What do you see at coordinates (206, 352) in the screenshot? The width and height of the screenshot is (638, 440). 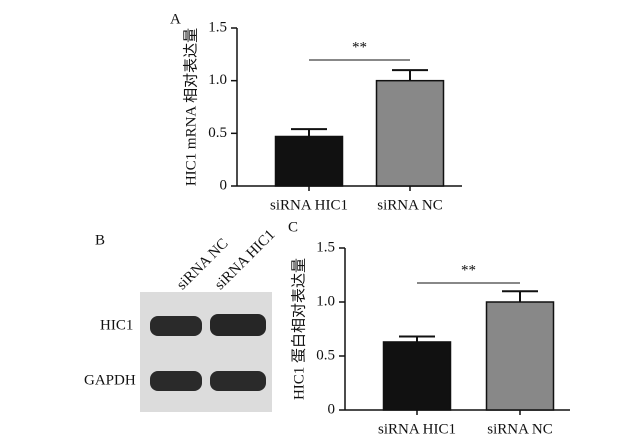 I see `blot-image` at bounding box center [206, 352].